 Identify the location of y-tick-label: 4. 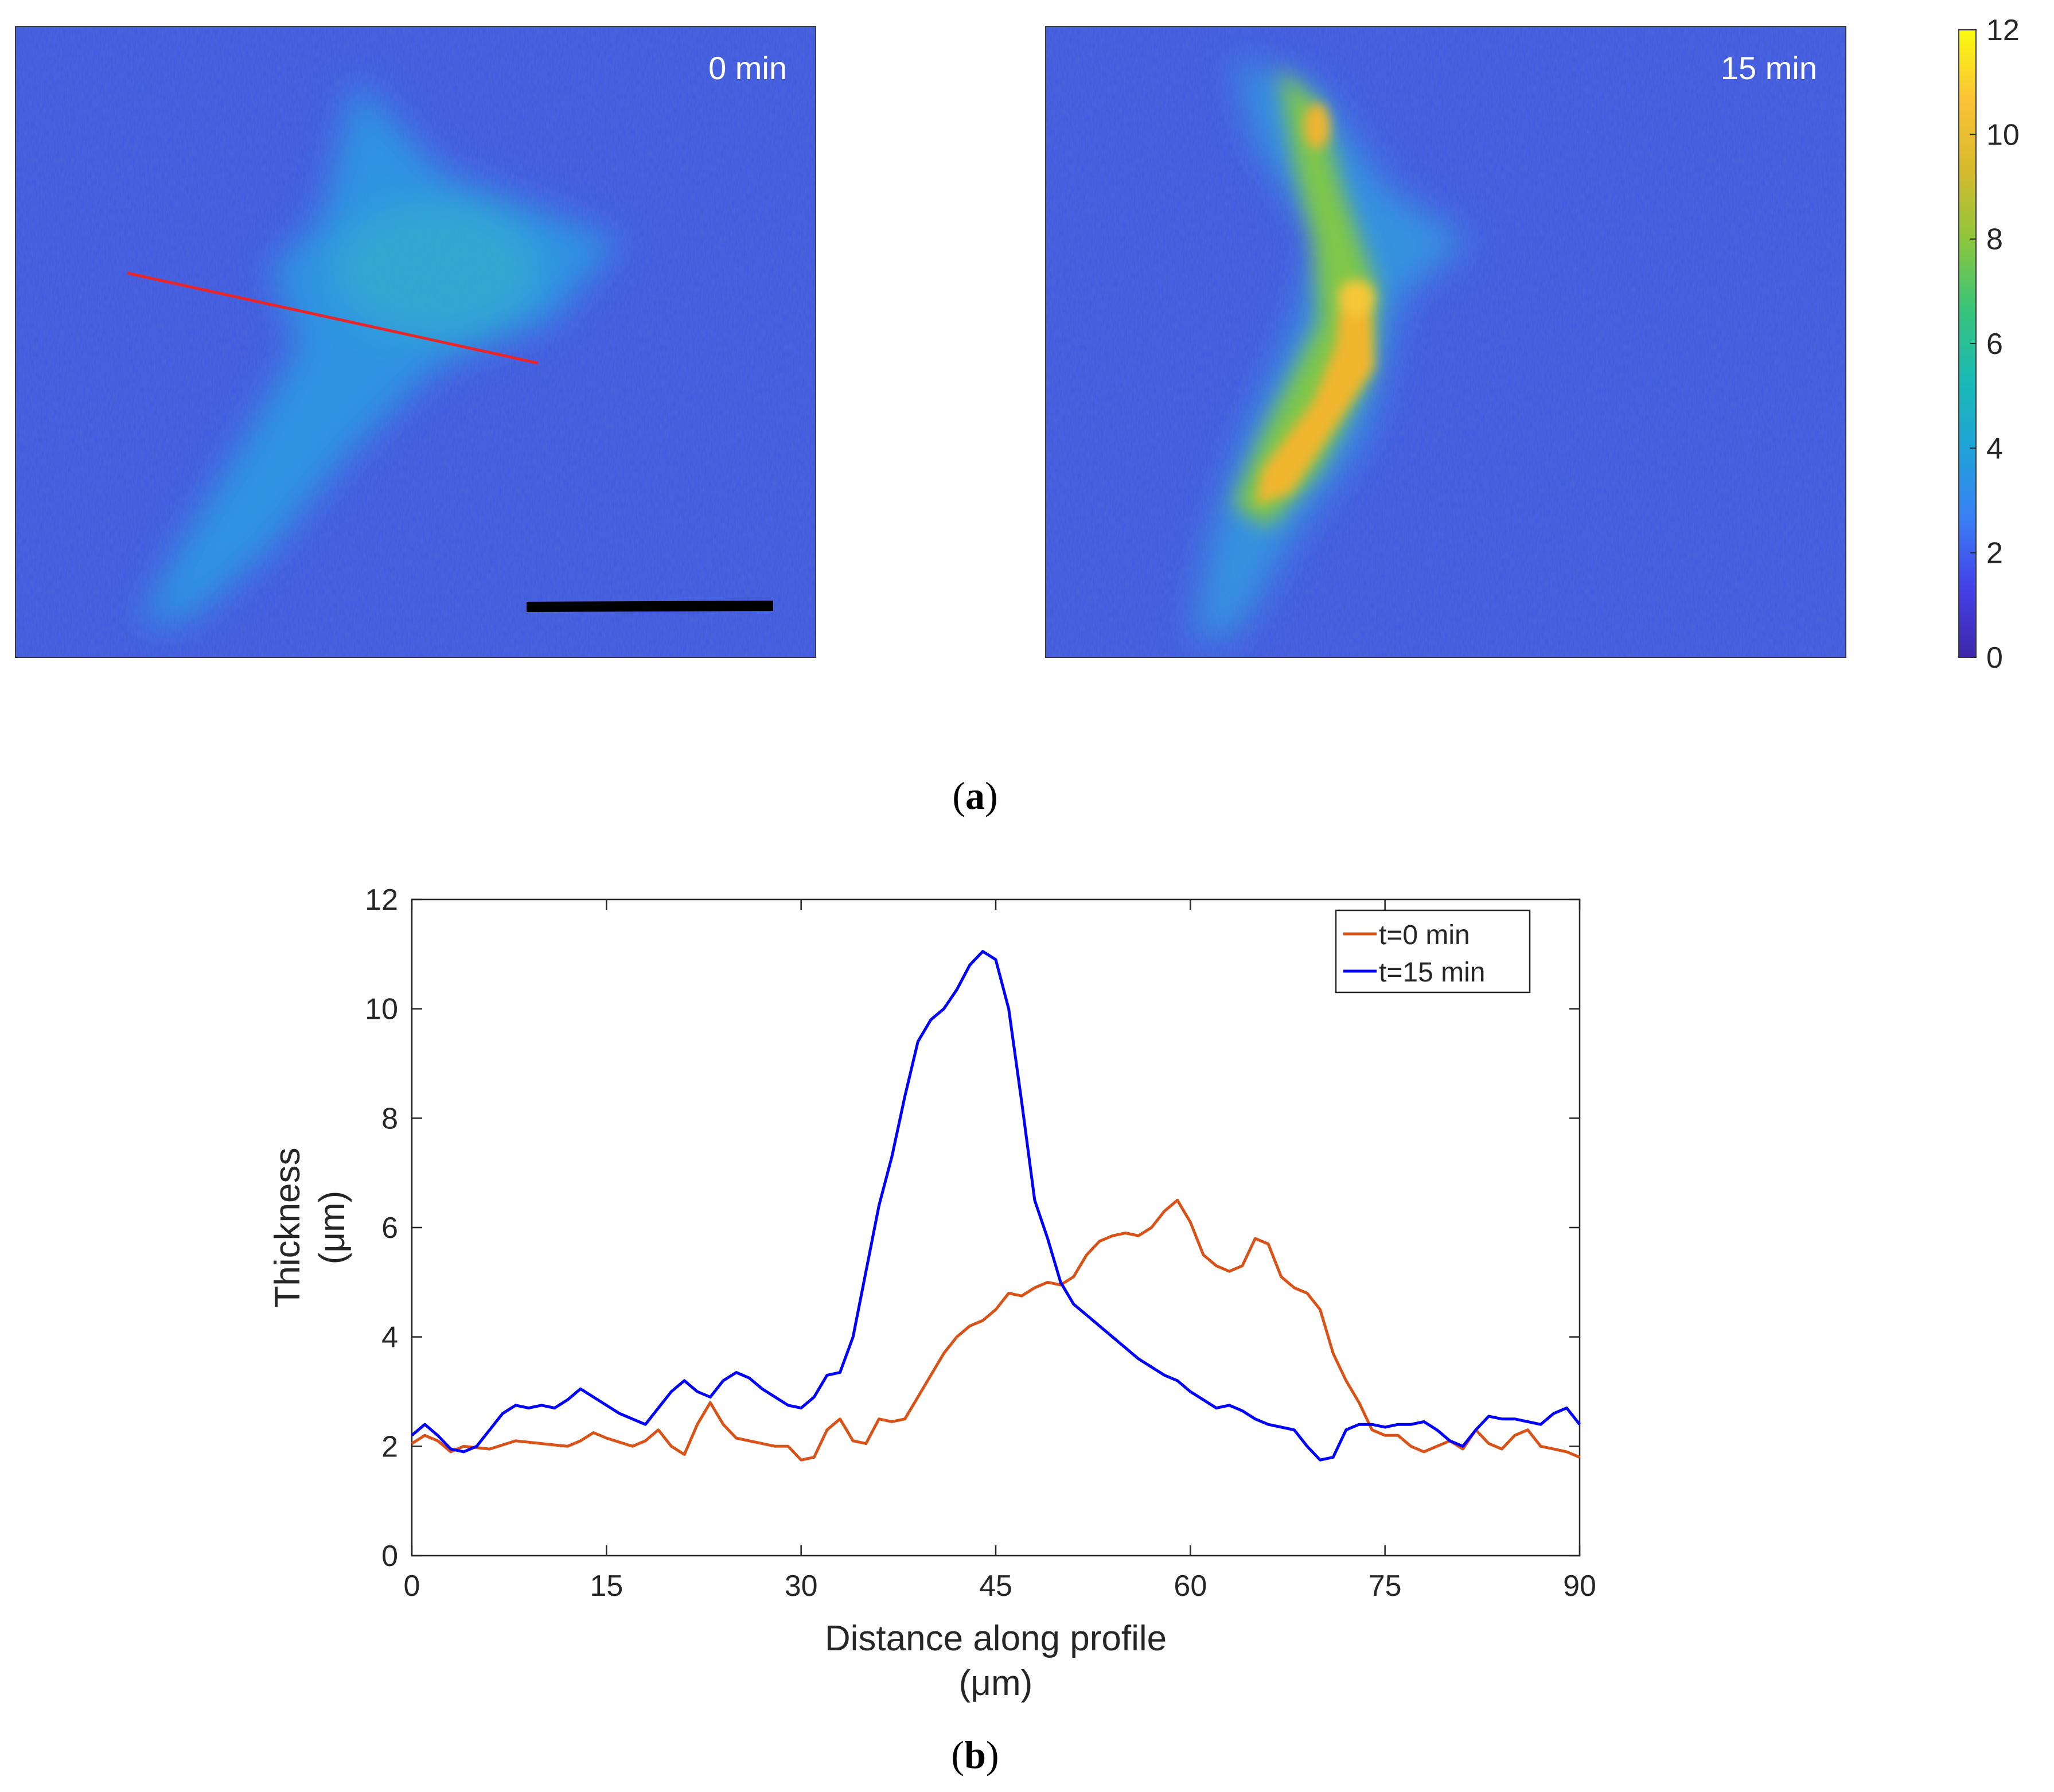
(389, 1337).